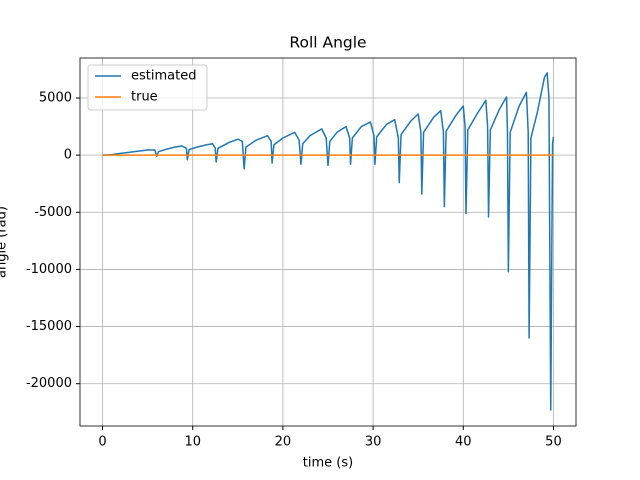 The height and width of the screenshot is (480, 640). What do you see at coordinates (327, 43) in the screenshot?
I see `chart-title: Roll Angle` at bounding box center [327, 43].